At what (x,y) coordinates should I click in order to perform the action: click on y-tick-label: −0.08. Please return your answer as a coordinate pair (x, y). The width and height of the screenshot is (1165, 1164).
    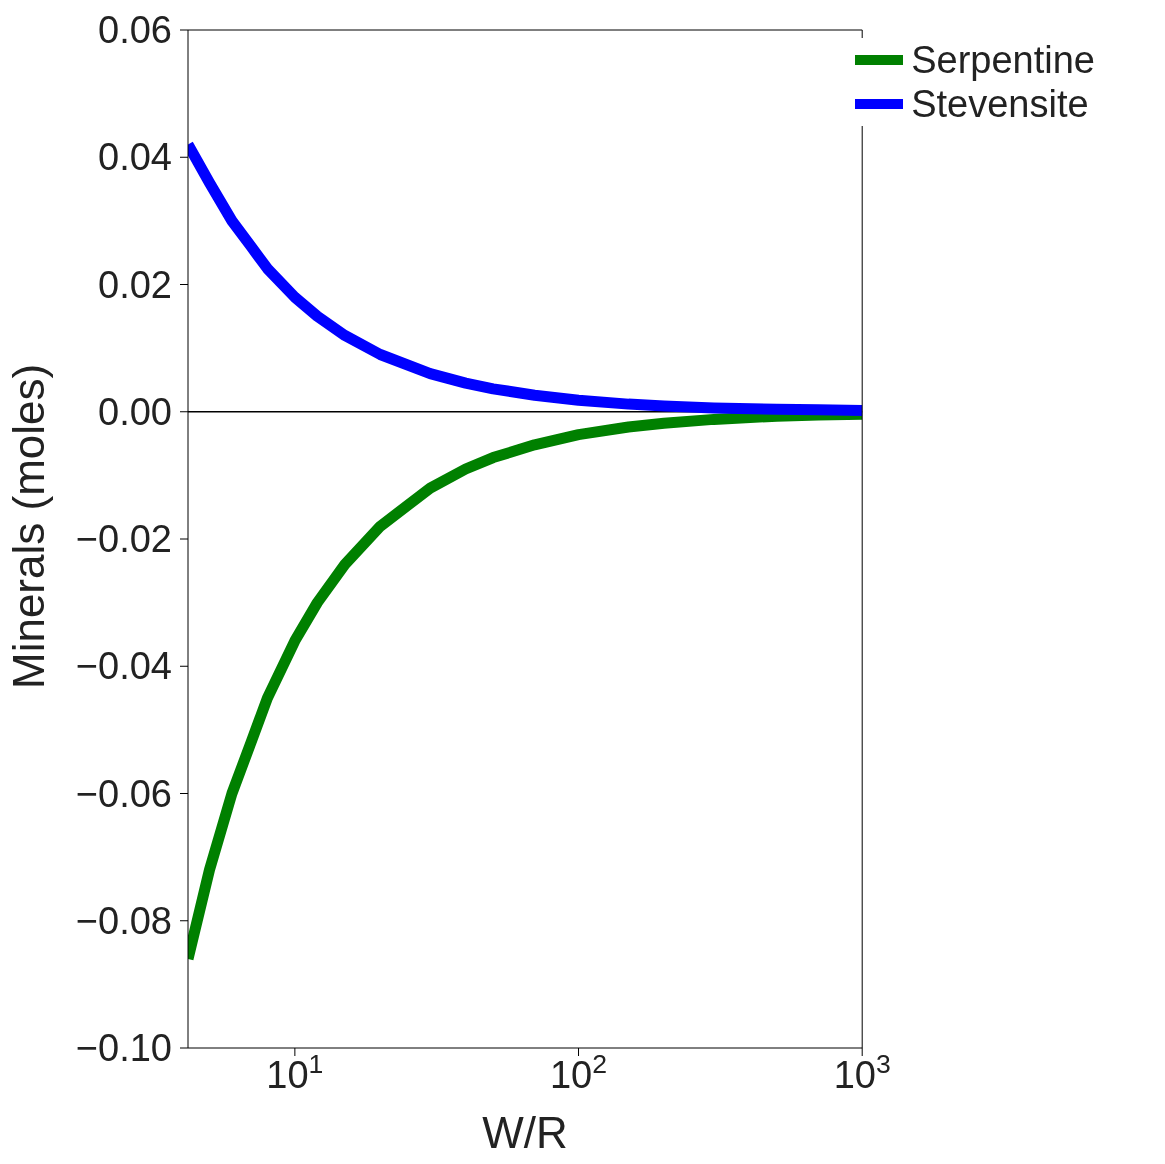
    Looking at the image, I should click on (123, 920).